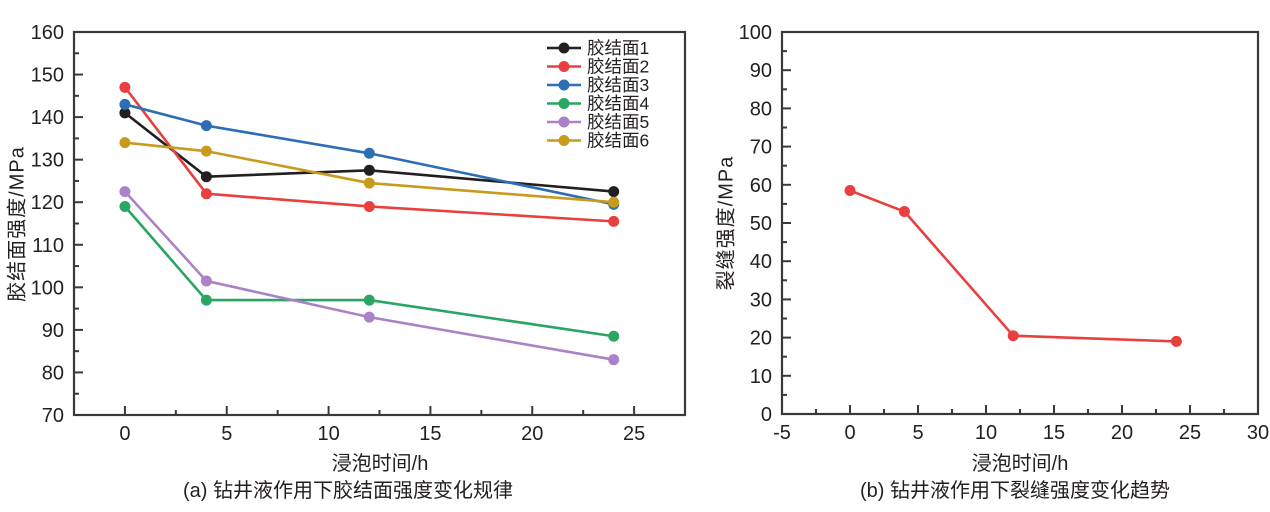 Image resolution: width=1270 pixels, height=512 pixels. What do you see at coordinates (1258, 433) in the screenshot?
I see `x-tick-label: 30` at bounding box center [1258, 433].